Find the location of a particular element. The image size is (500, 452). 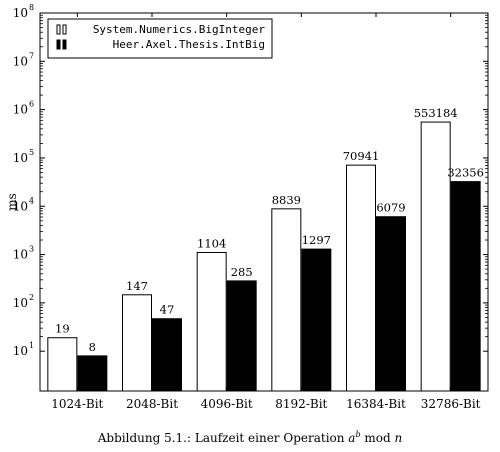

data-label: 6079 is located at coordinates (390, 208).